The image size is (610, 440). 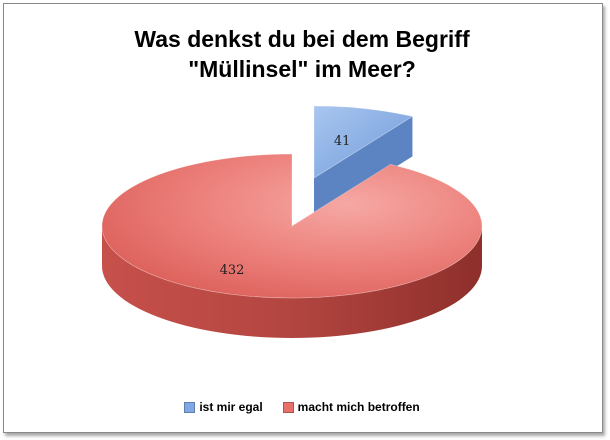 I want to click on legend-label: ist mir egal, so click(x=231, y=407).